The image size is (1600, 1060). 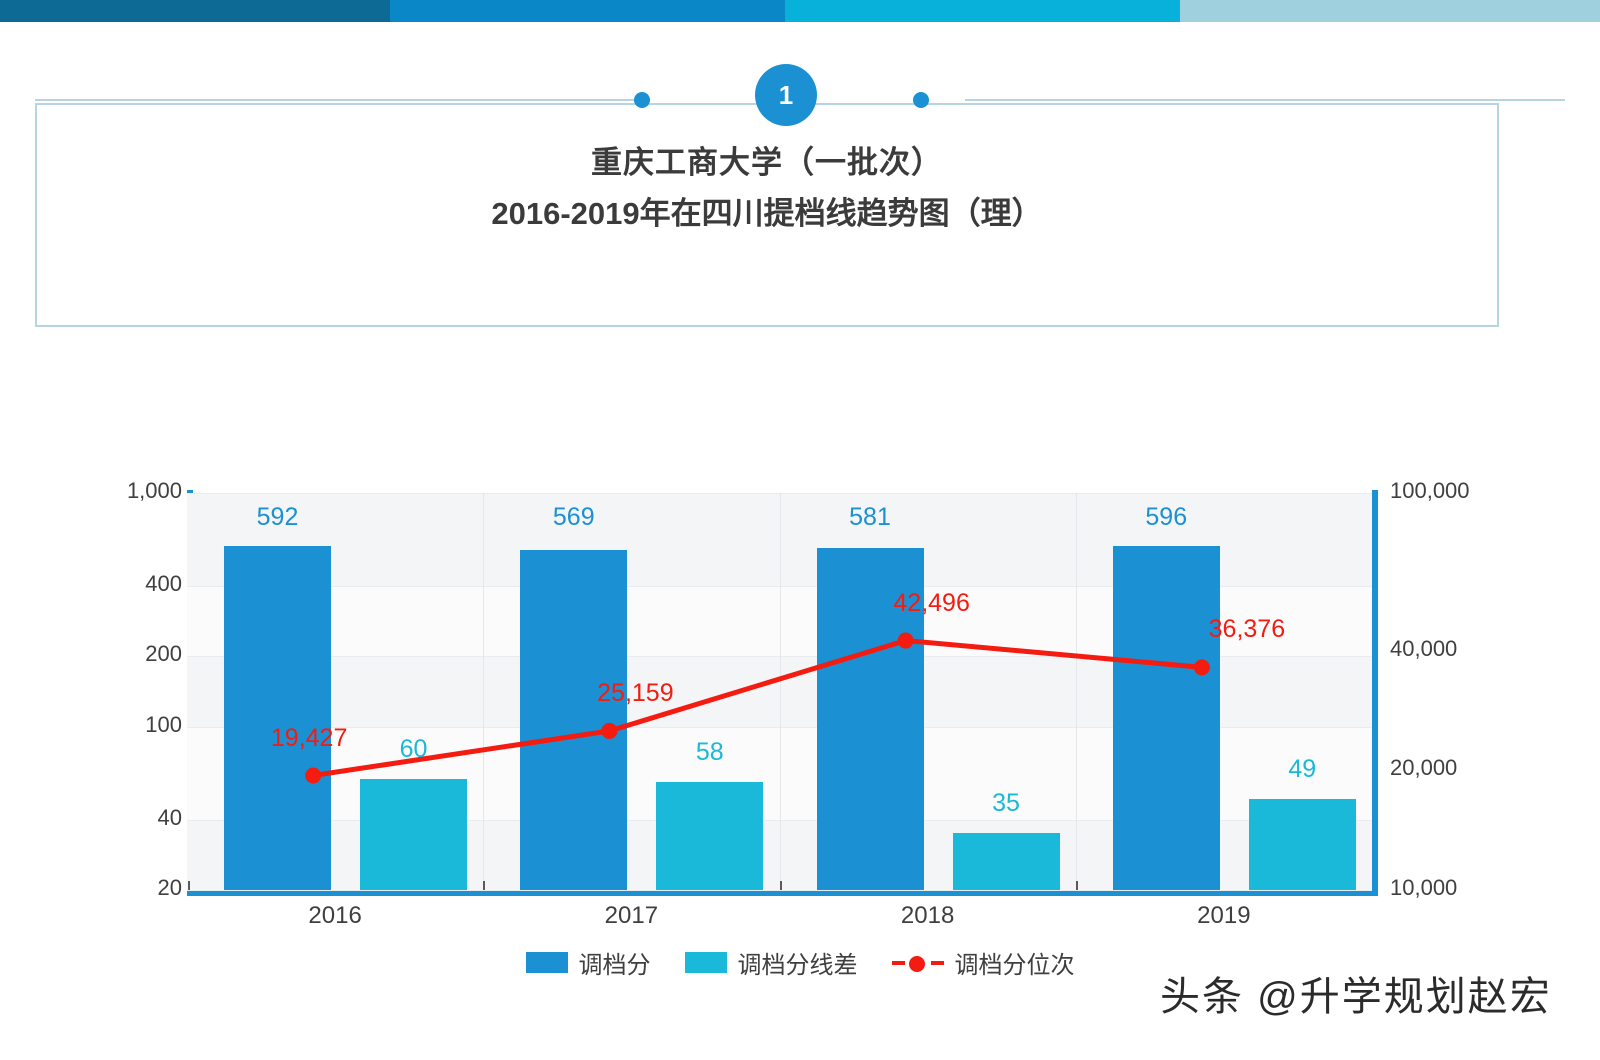 What do you see at coordinates (931, 602) in the screenshot?
I see `label-rank-2018: 42,496` at bounding box center [931, 602].